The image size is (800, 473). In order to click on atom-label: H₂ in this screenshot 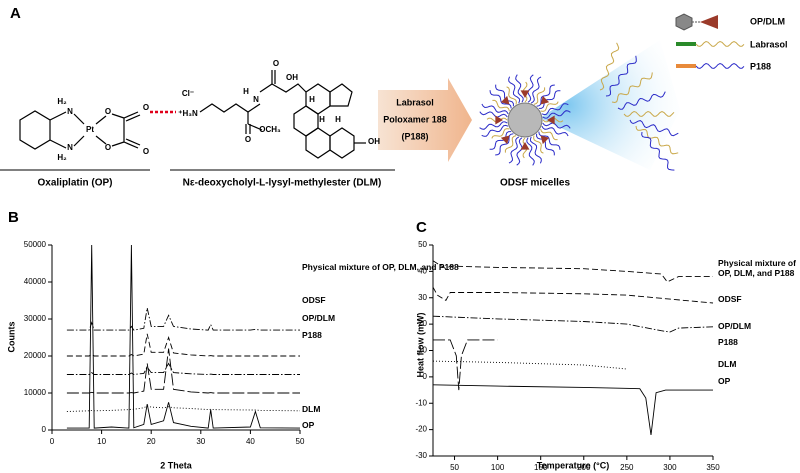, I will do `click(62, 157)`.